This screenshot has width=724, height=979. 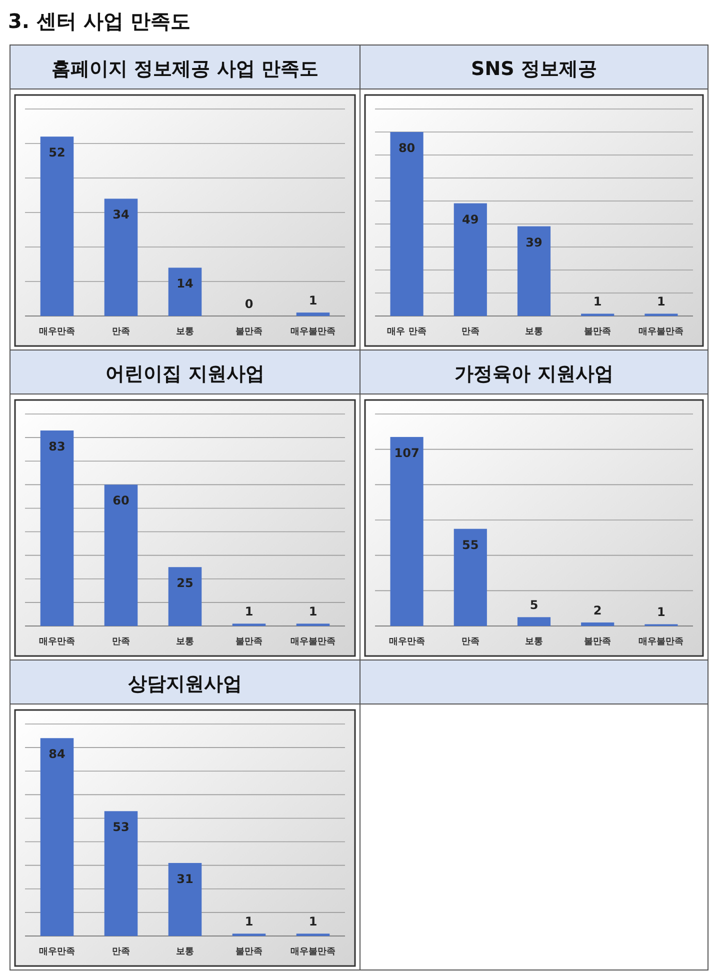 What do you see at coordinates (249, 304) in the screenshot?
I see `data-label: 0` at bounding box center [249, 304].